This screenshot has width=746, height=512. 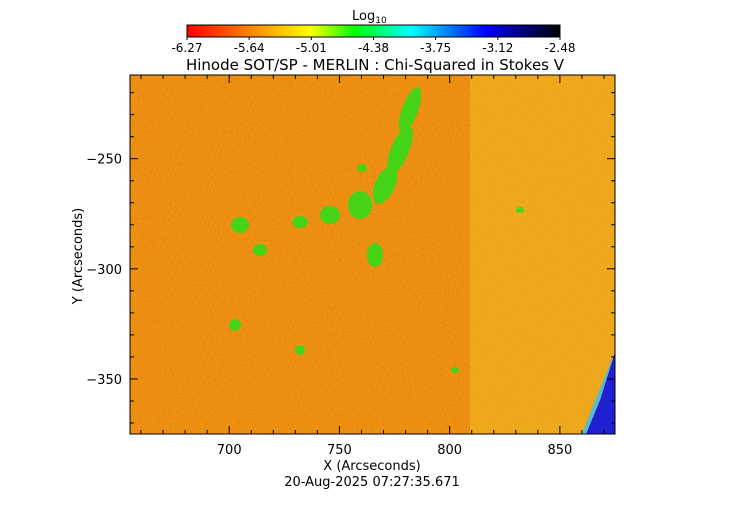 I want to click on colorbar-tick-label: -4.38, so click(x=373, y=48).